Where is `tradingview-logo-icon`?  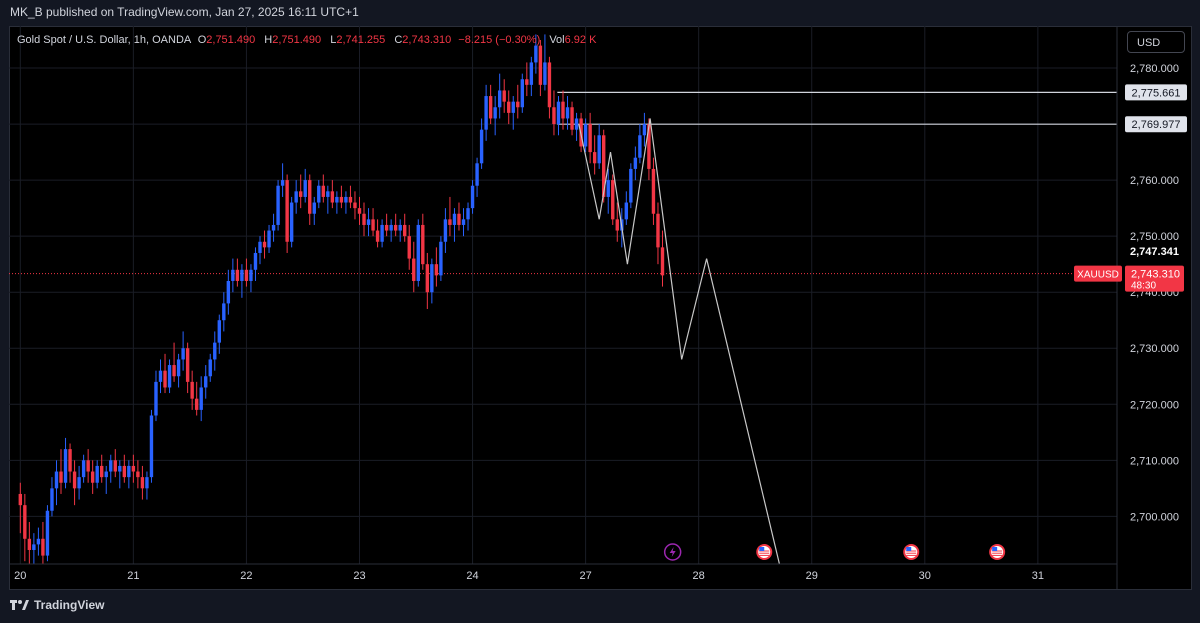 tradingview-logo-icon is located at coordinates (19, 605).